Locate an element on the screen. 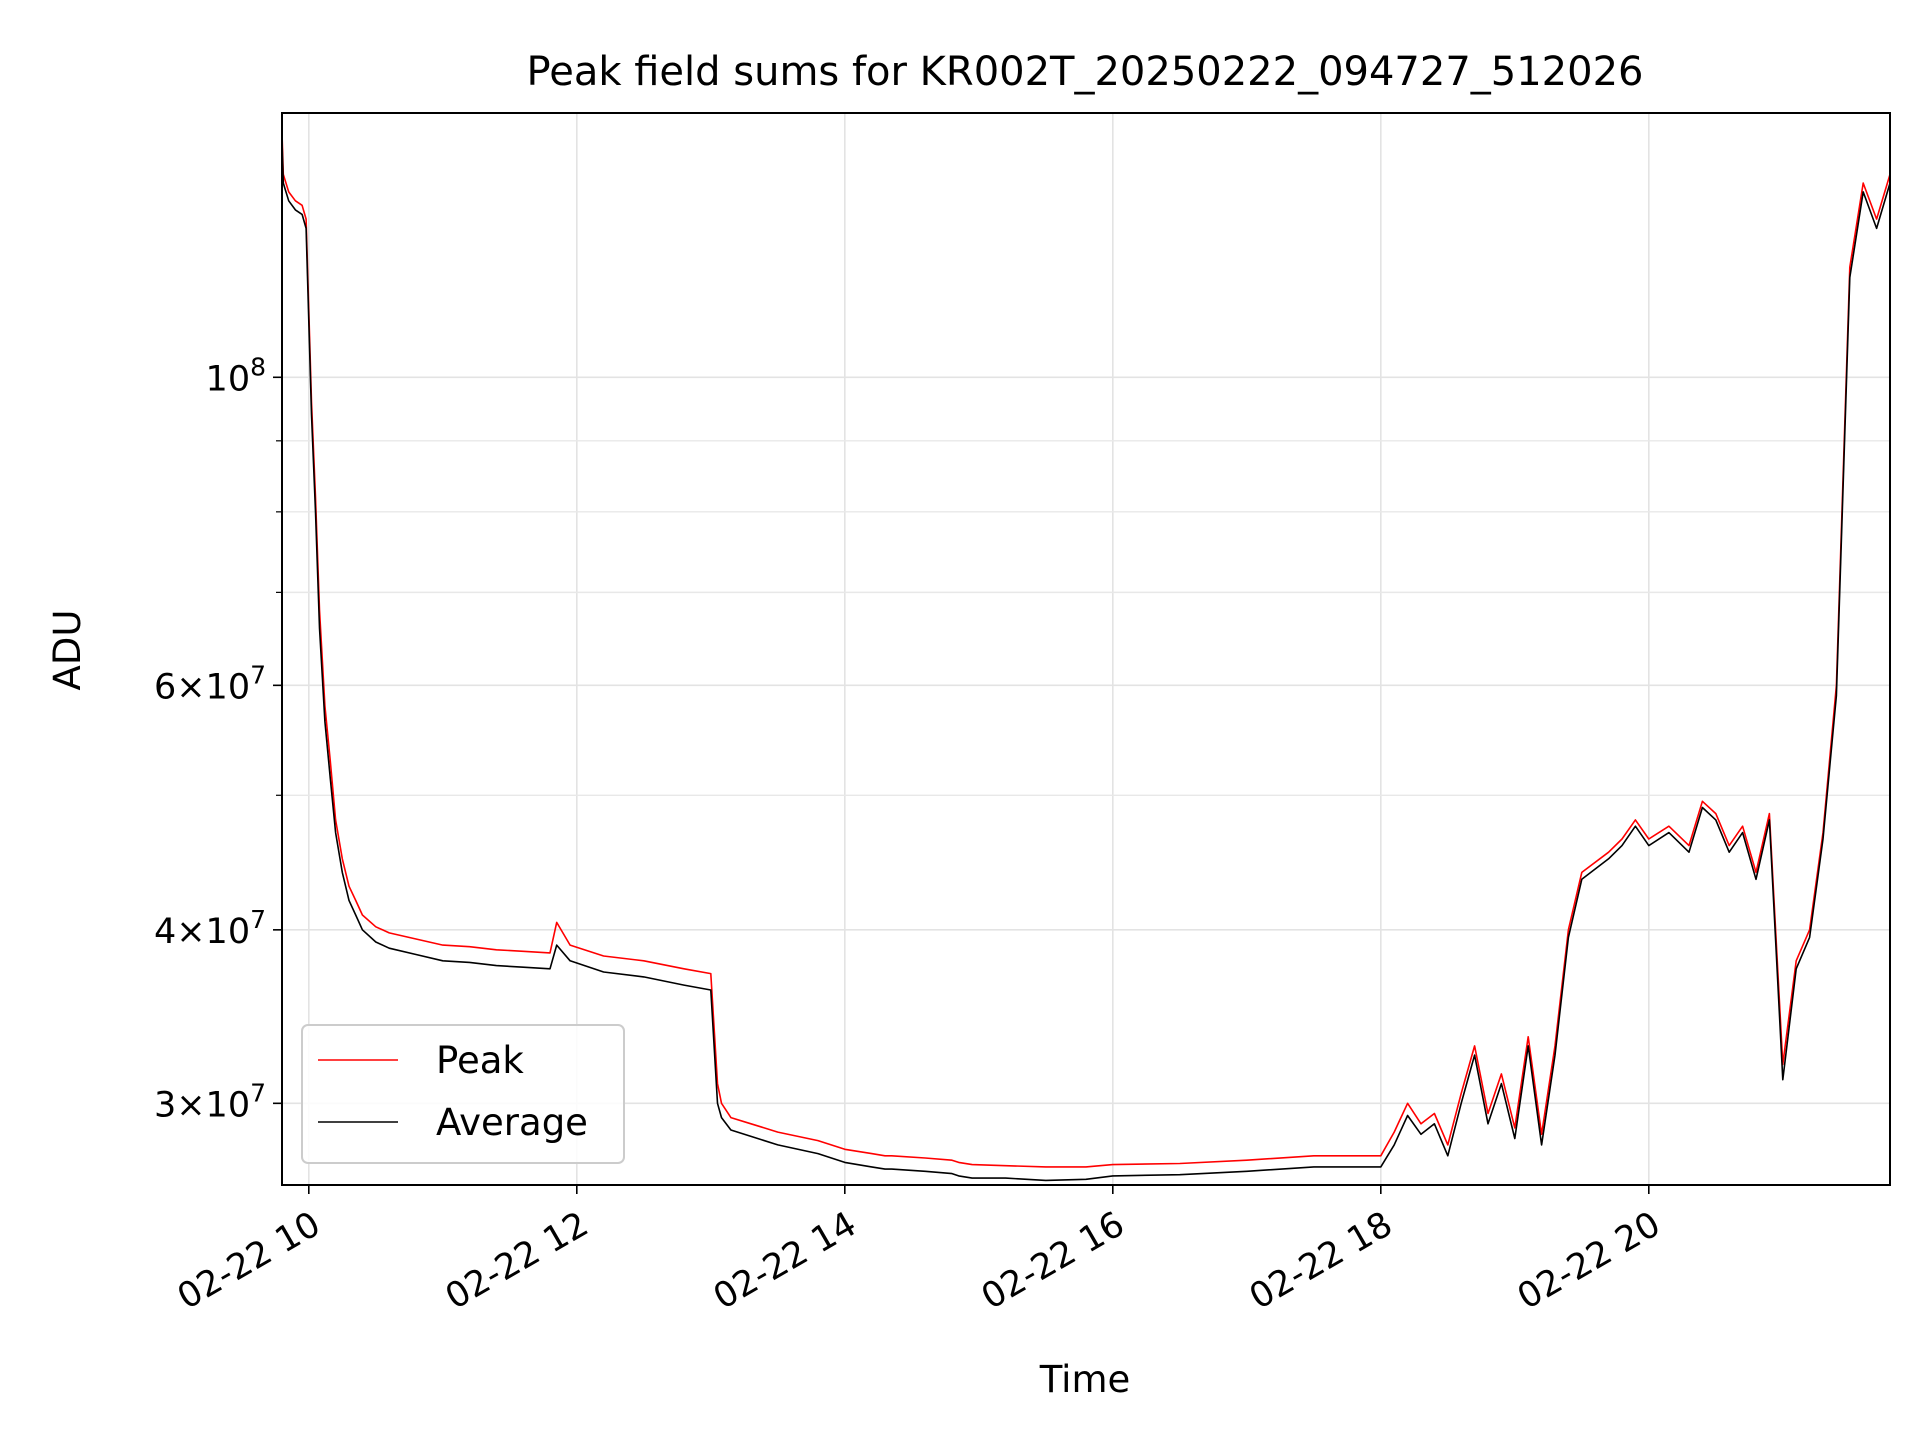  y-tick-label: 6×107 is located at coordinates (210, 683).